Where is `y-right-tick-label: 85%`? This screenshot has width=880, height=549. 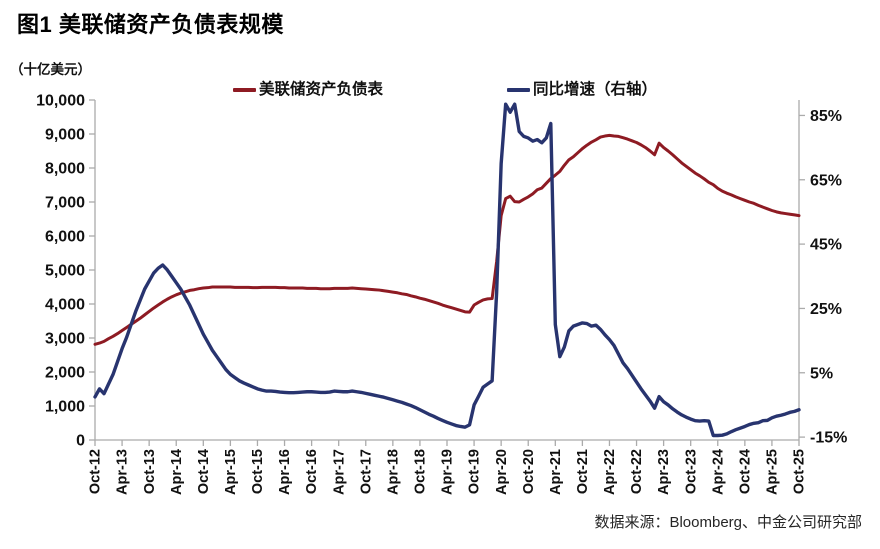
y-right-tick-label: 85% is located at coordinates (826, 116).